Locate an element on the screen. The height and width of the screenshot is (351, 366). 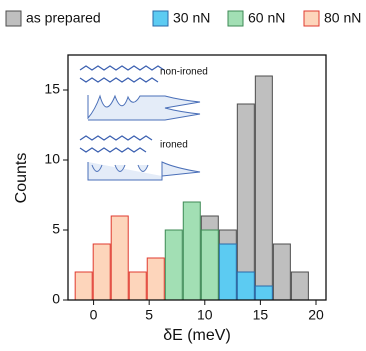
x-tick-label: 10 is located at coordinates (205, 315).